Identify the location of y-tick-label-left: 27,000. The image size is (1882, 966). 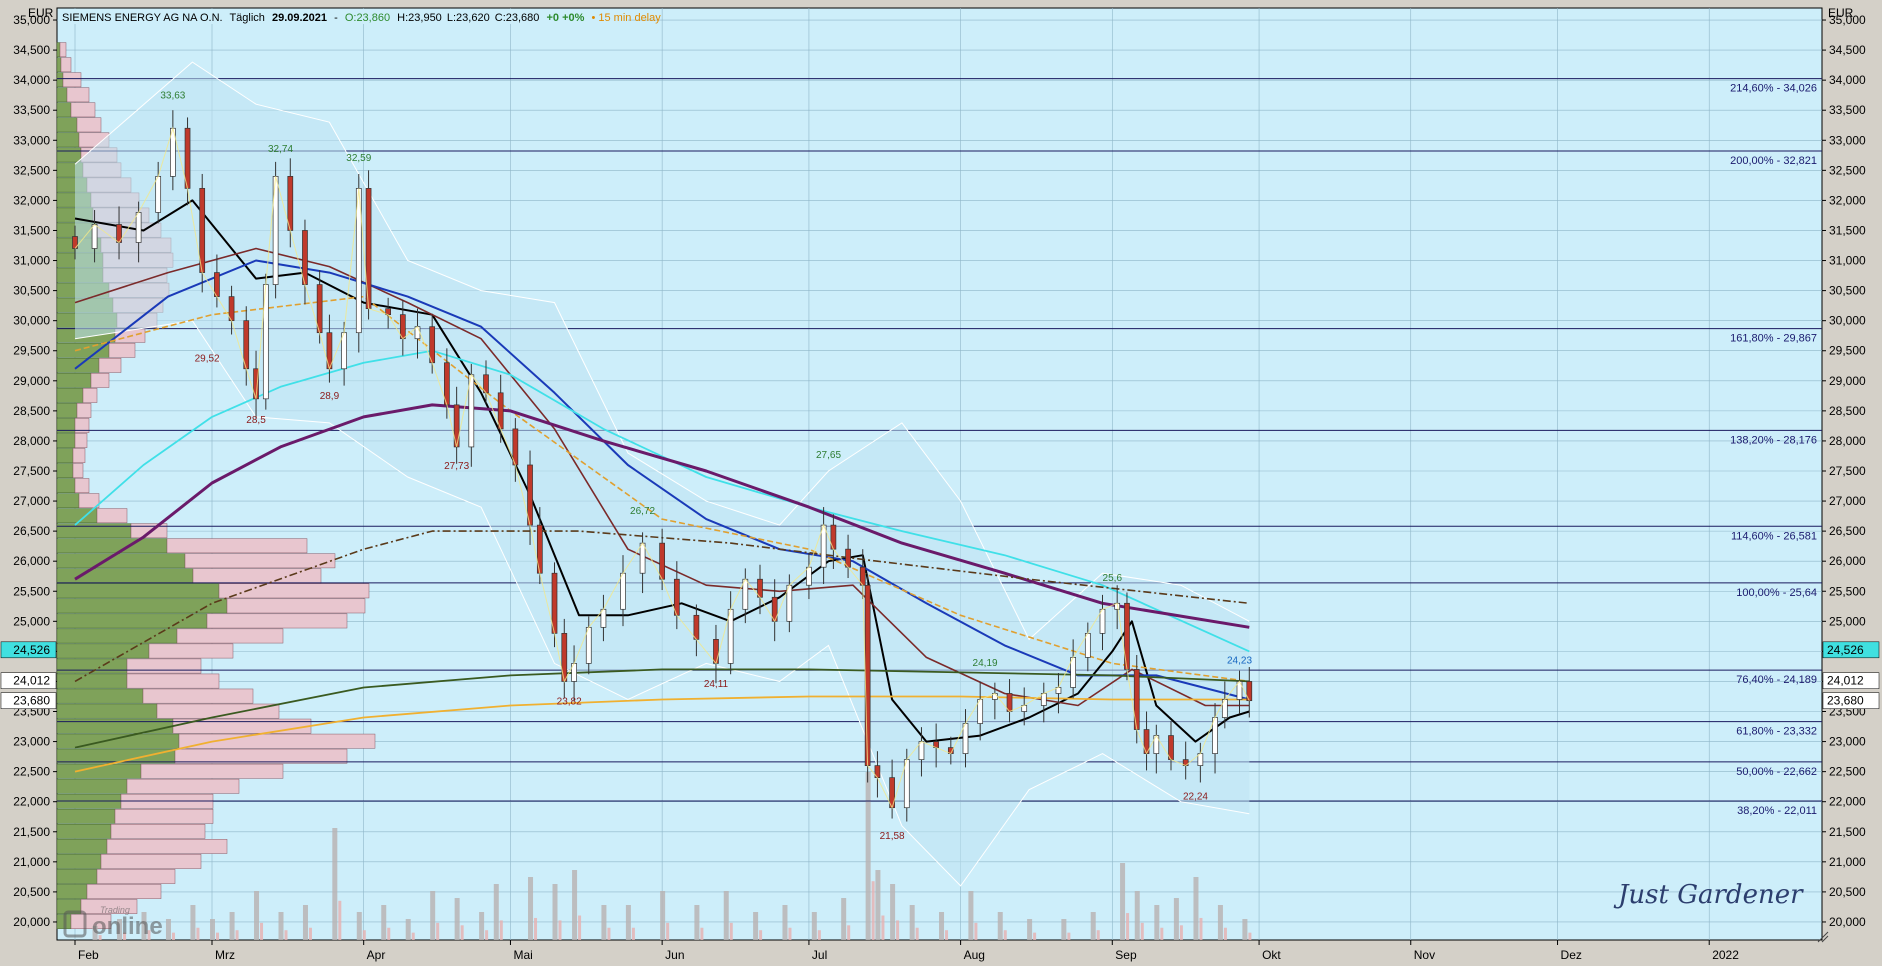
(31, 501).